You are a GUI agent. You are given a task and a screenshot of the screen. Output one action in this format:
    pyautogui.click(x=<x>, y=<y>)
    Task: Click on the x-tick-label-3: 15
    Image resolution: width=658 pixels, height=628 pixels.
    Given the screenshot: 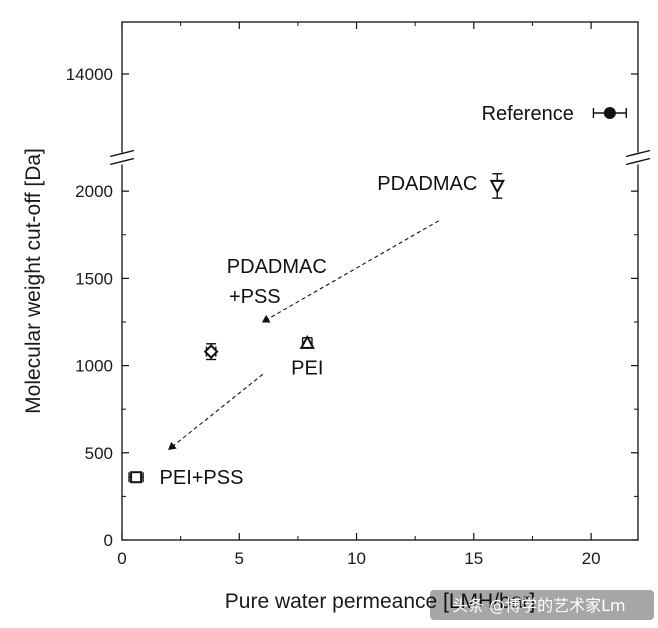 What is the action you would take?
    pyautogui.click(x=473, y=558)
    